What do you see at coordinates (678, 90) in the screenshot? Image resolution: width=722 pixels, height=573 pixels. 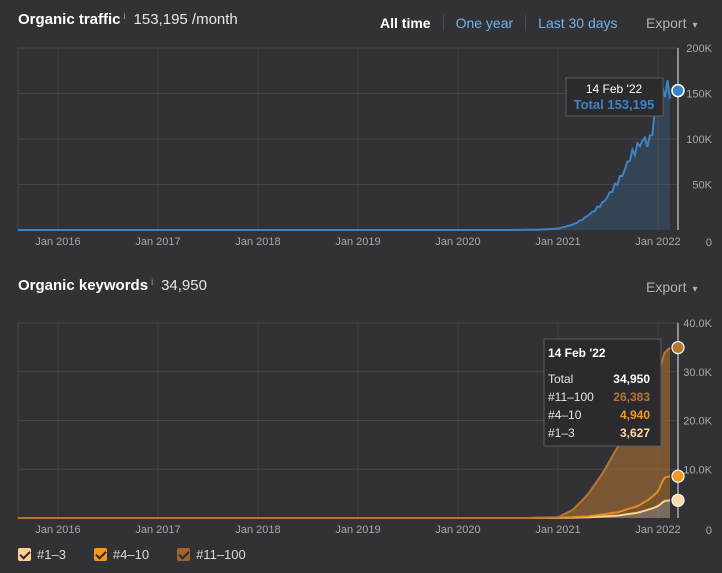 I see `traffic-hover-point` at bounding box center [678, 90].